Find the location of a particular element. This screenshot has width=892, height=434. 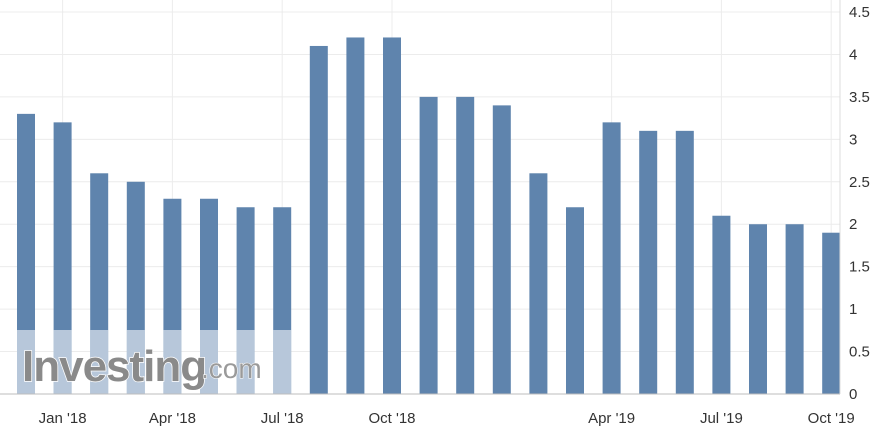

x-tick-label: Jan '18 is located at coordinates (63, 418).